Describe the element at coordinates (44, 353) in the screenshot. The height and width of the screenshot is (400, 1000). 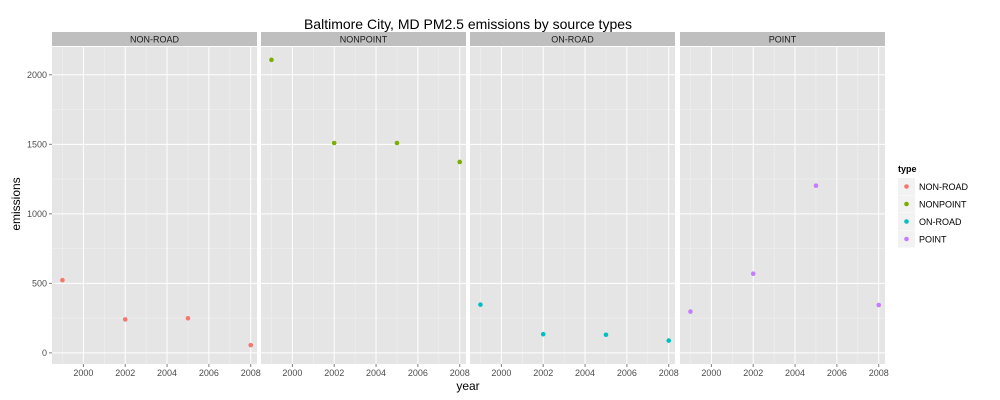
I see `y-tick-label: 0` at that location.